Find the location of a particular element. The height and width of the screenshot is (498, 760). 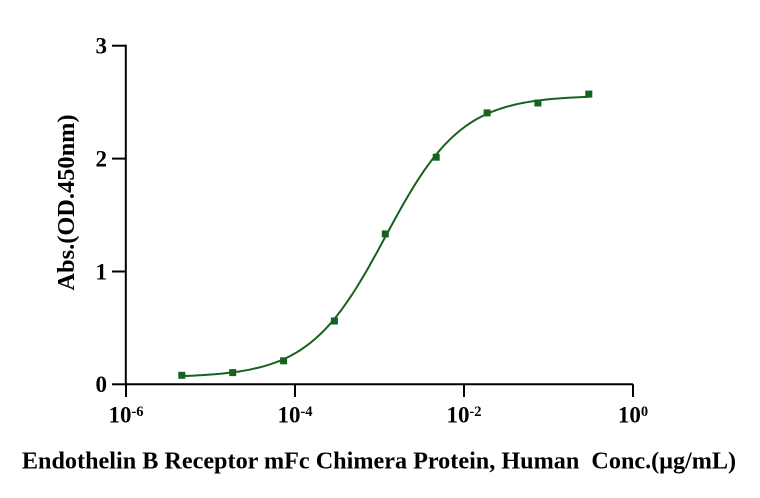

svg-text: 2 is located at coordinates (102, 159).